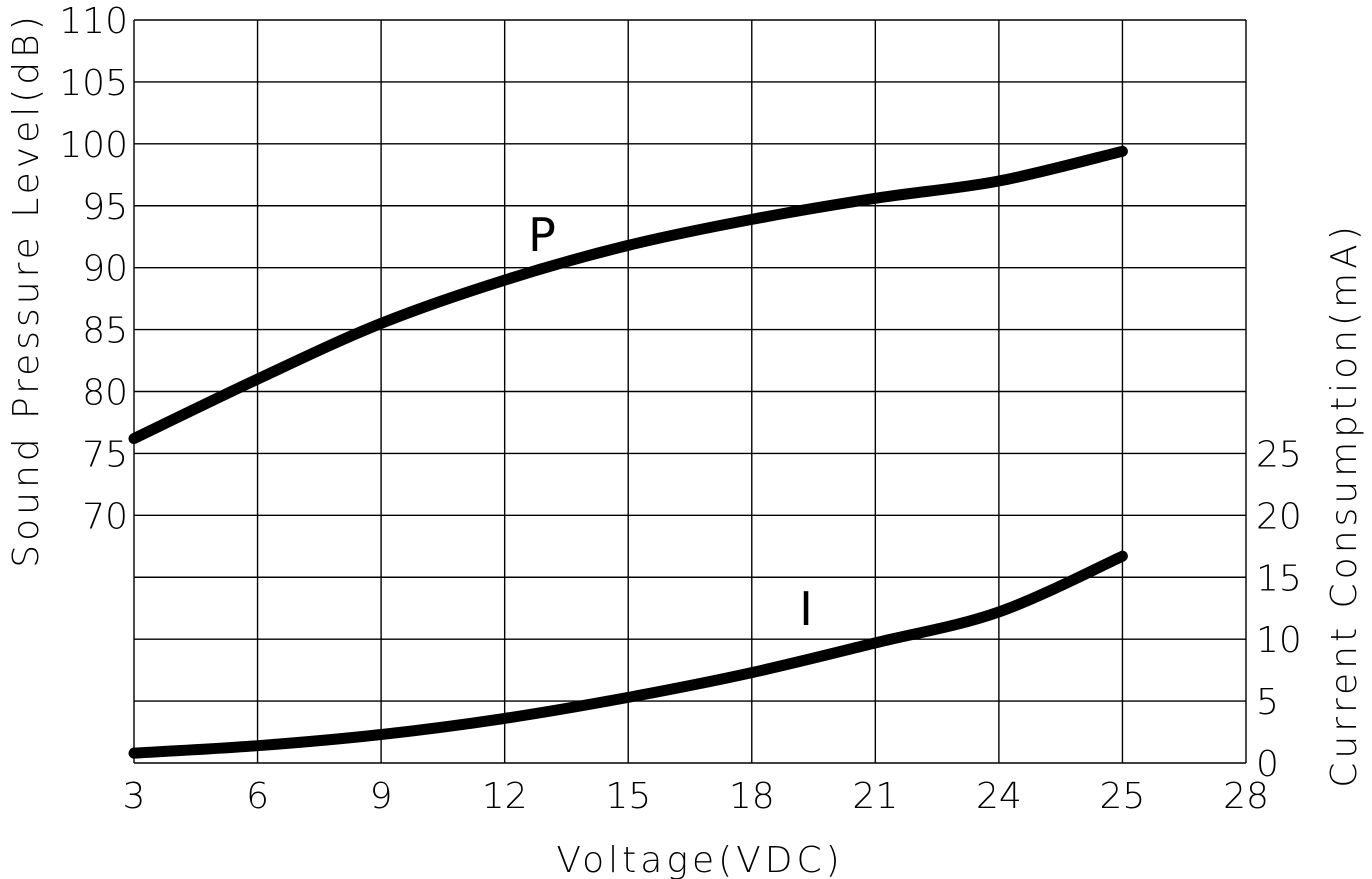  What do you see at coordinates (105, 516) in the screenshot?
I see `y-left-tick-label: 70` at bounding box center [105, 516].